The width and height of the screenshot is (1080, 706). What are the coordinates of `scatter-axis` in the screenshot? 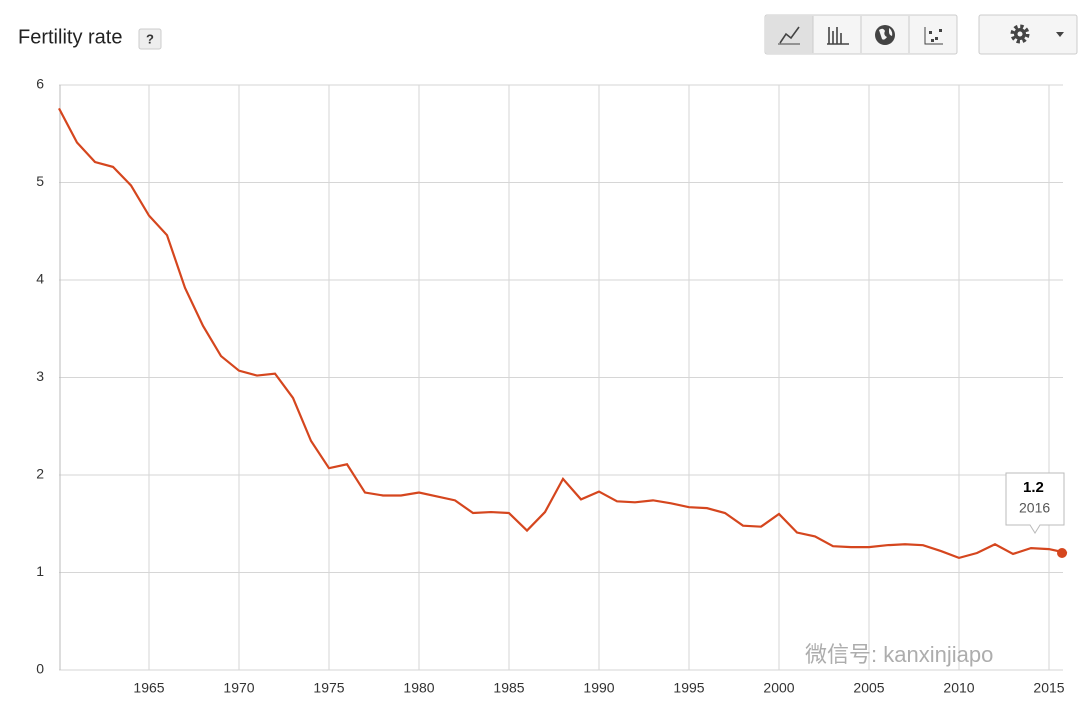 It's located at (933, 36).